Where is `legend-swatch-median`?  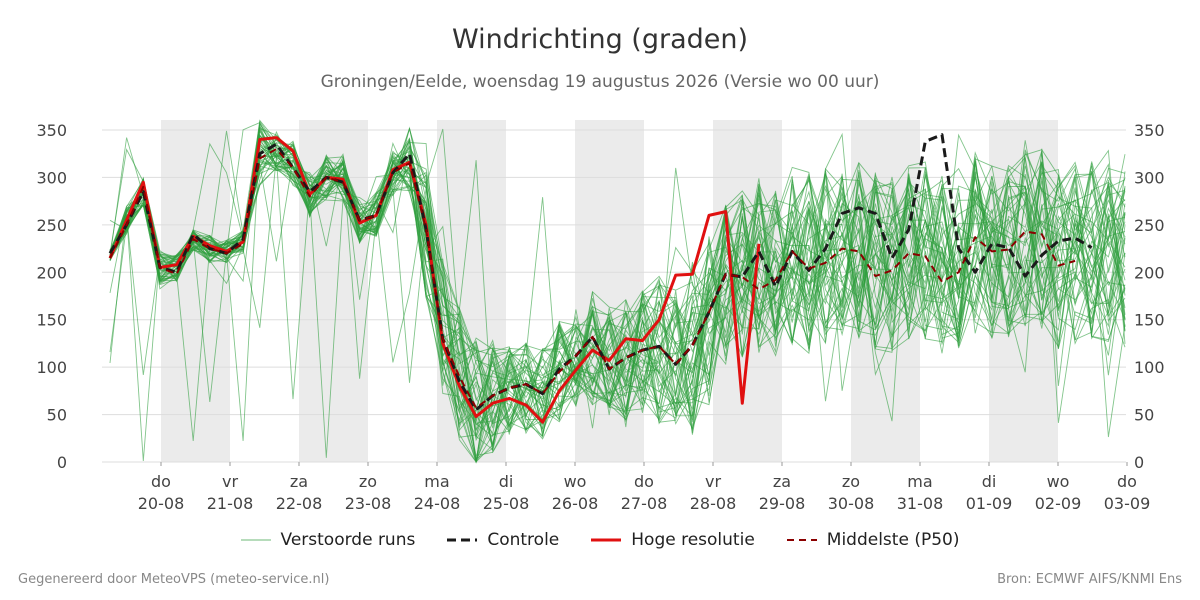 legend-swatch-median is located at coordinates (801, 540).